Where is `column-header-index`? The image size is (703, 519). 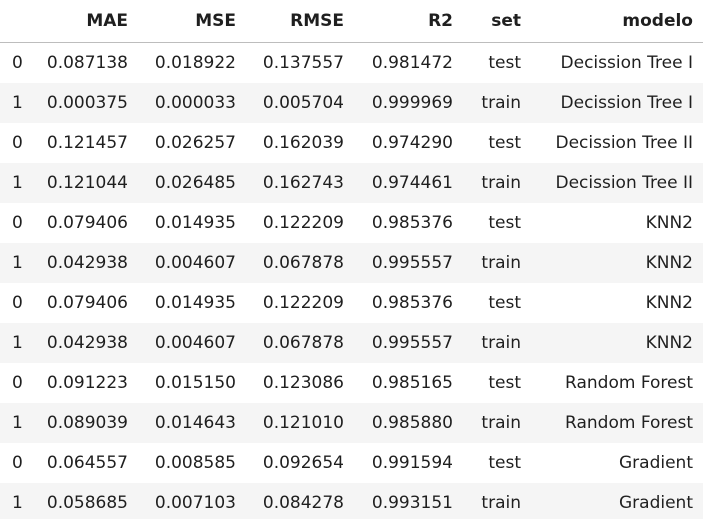 column-header-index is located at coordinates (18, 21).